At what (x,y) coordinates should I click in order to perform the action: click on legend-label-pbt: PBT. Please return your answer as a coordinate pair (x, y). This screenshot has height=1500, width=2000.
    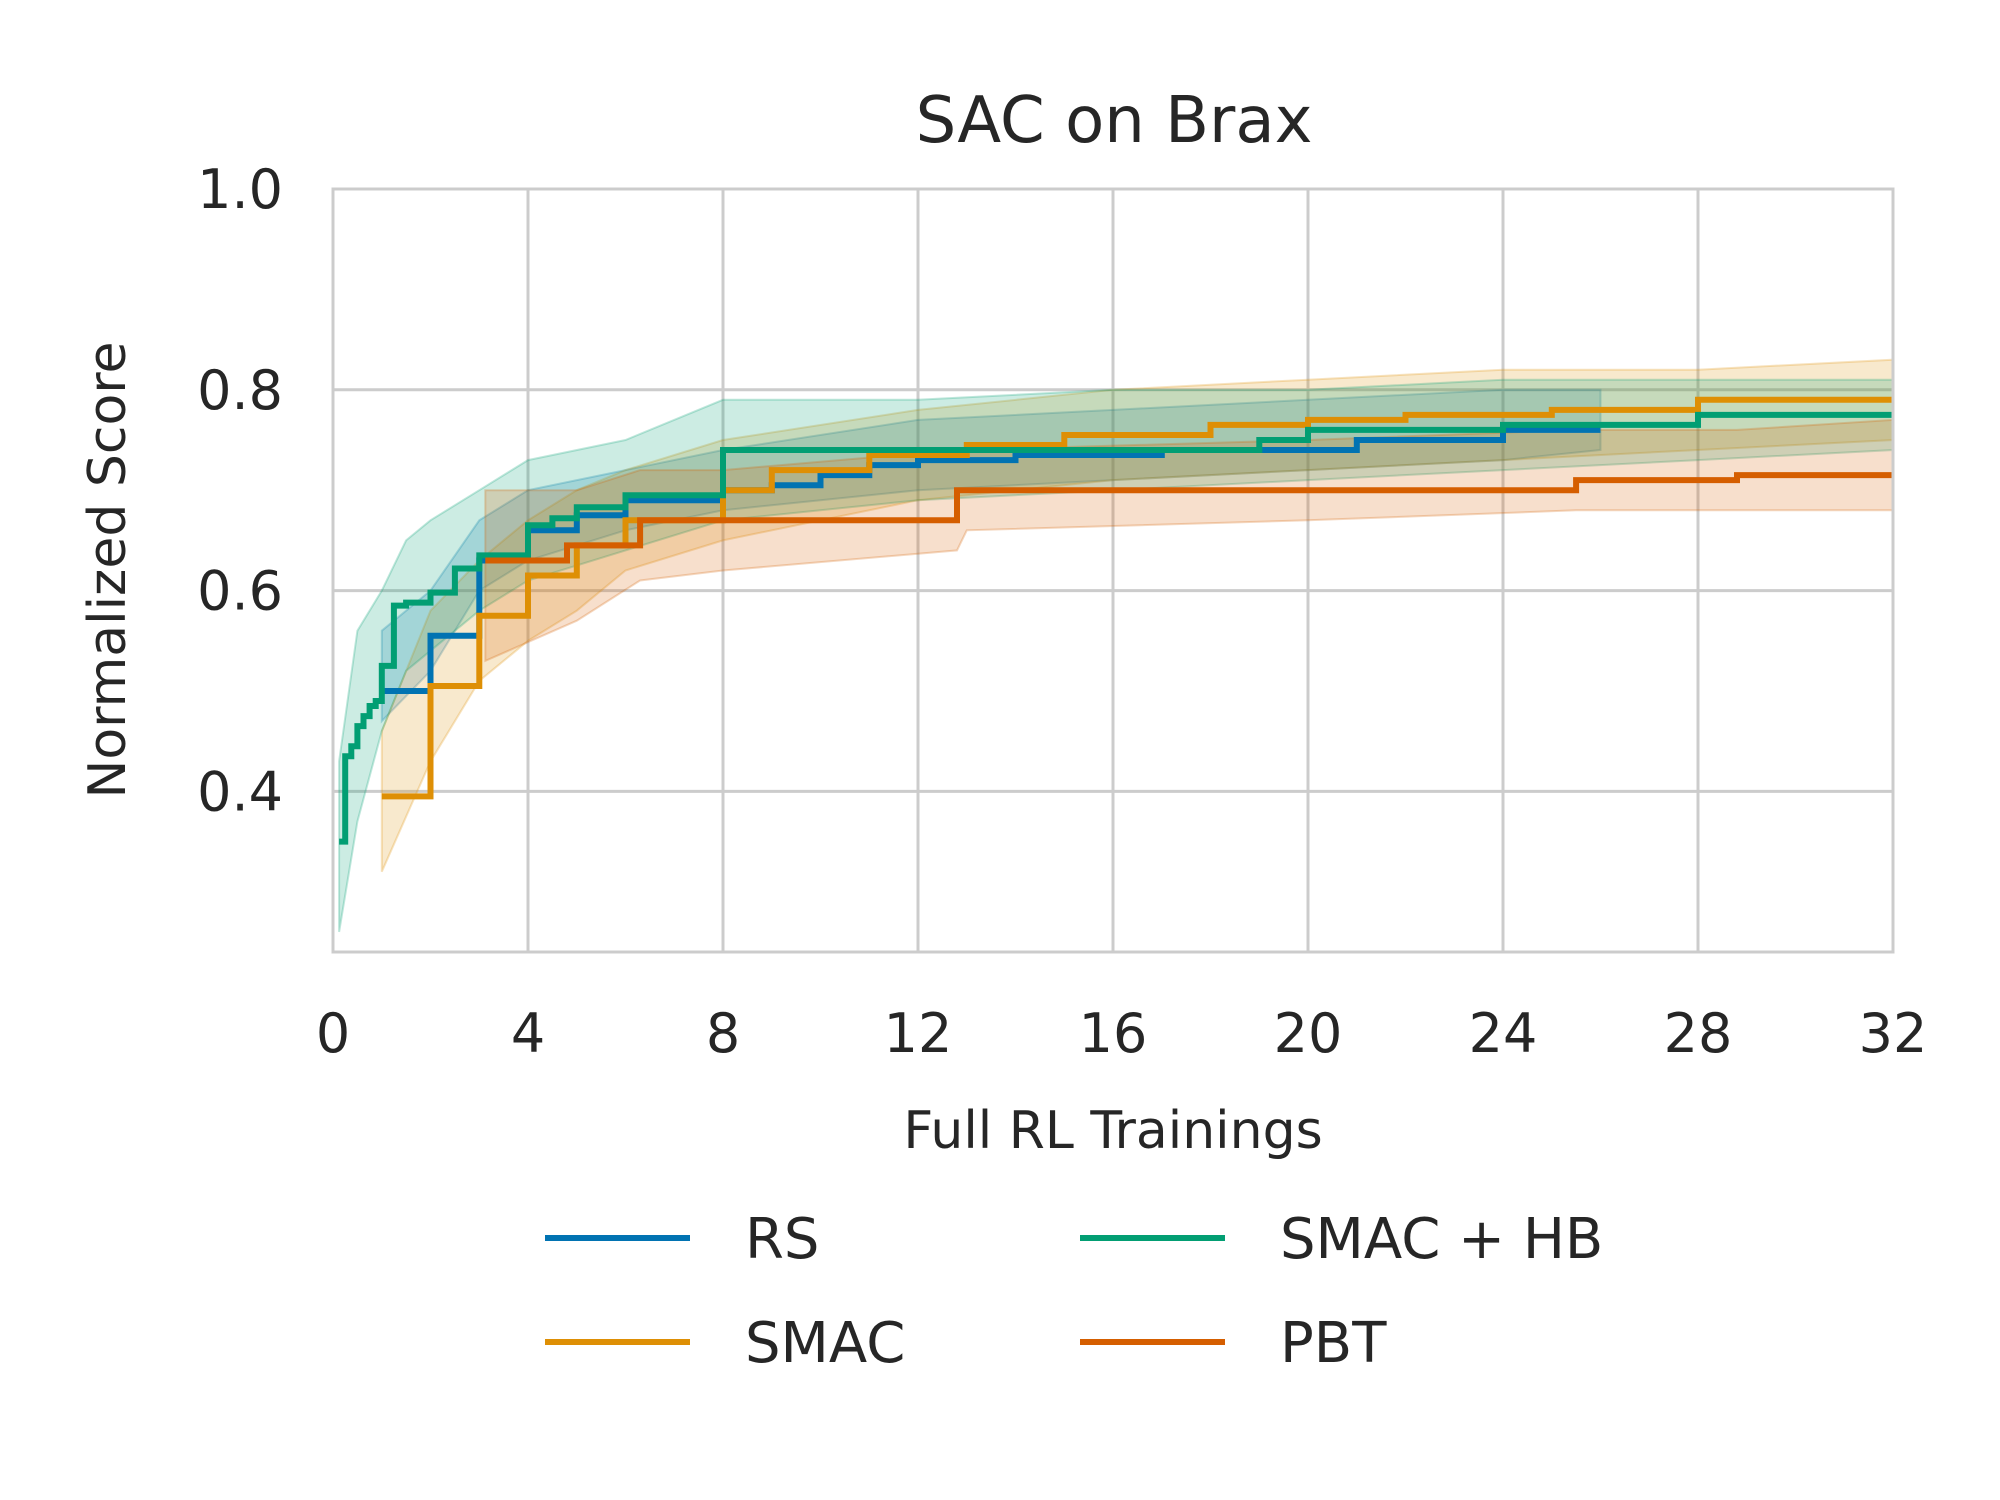
    Looking at the image, I should click on (1333, 1343).